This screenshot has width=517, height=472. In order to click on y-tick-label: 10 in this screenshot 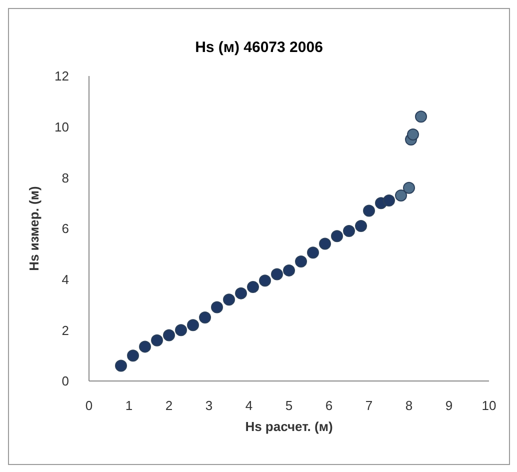, I will do `click(61, 126)`.